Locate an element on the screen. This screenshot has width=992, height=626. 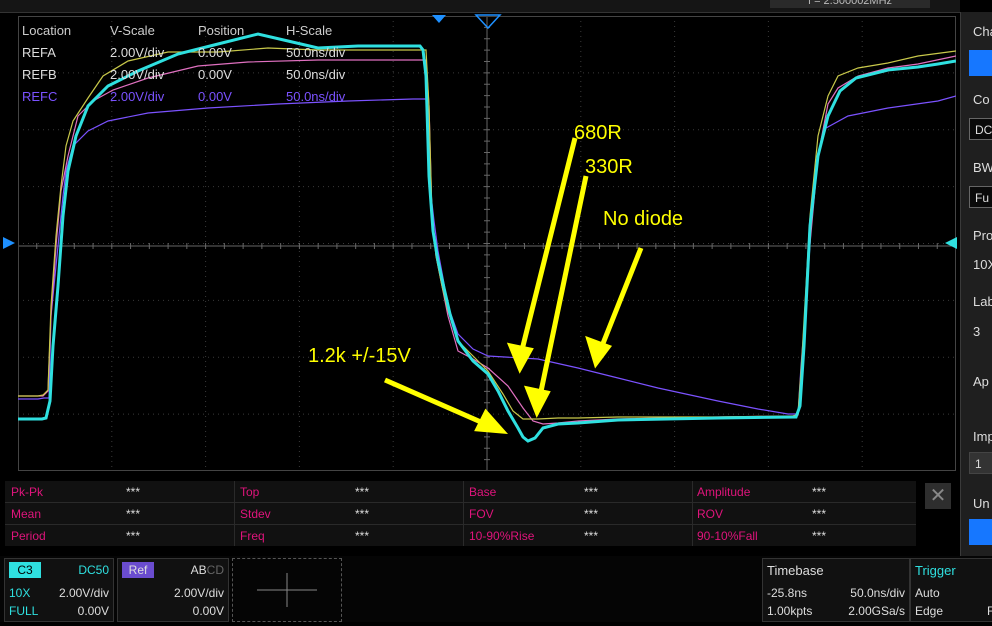
impedance-select: 1 is located at coordinates (980, 463).